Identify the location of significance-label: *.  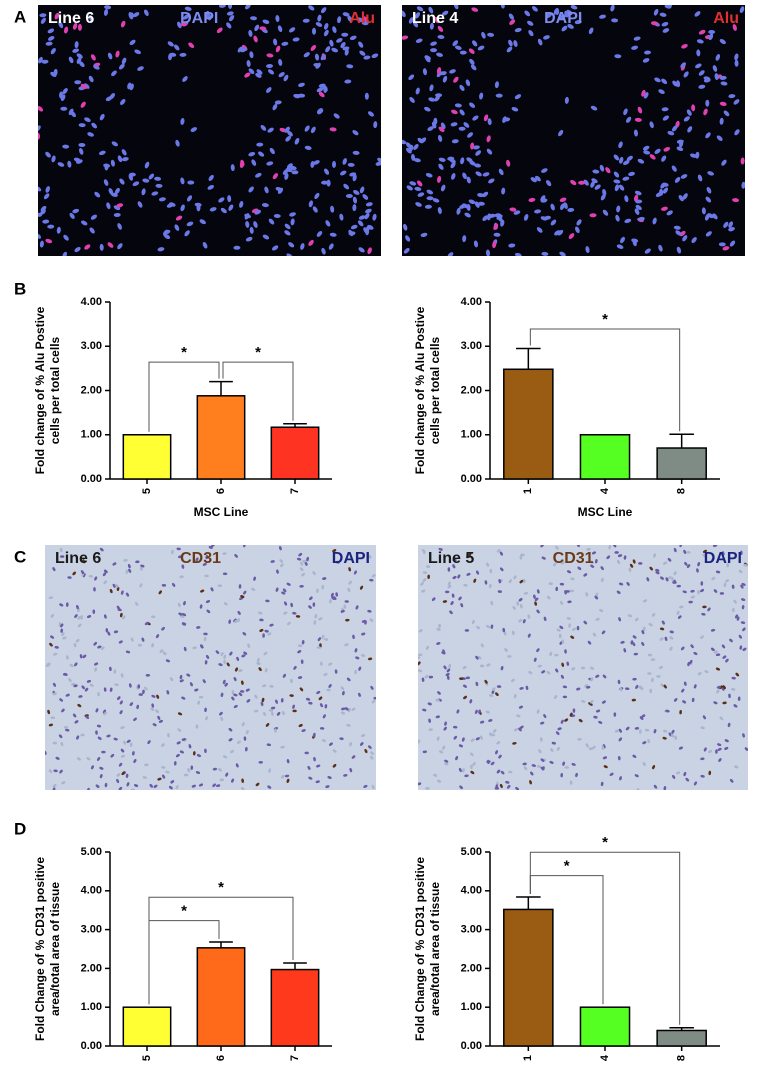
(258, 352).